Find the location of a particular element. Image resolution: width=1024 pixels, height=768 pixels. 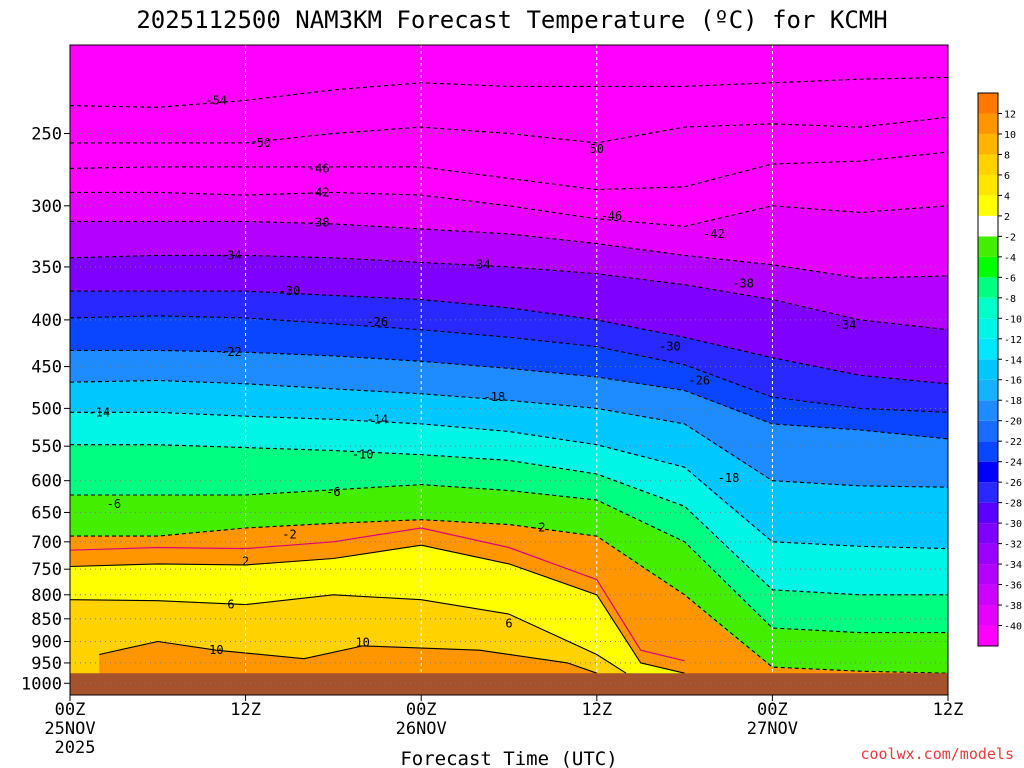

x-axis-label: Forecast Time (UTC) is located at coordinates (508, 758).